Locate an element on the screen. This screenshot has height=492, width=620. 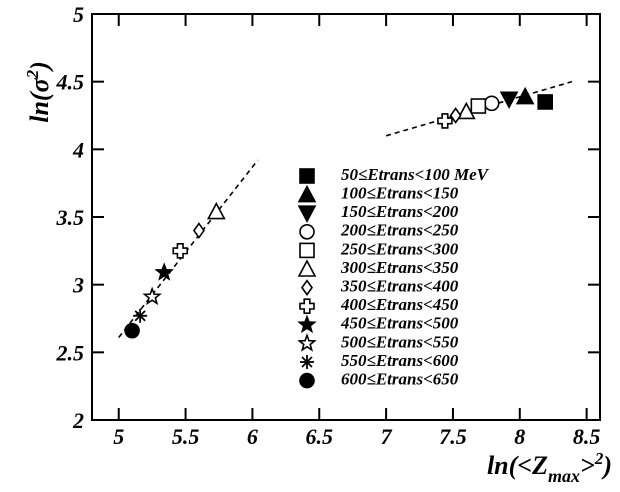
legend-label: 400≤Etrans<450 is located at coordinates (399, 304).